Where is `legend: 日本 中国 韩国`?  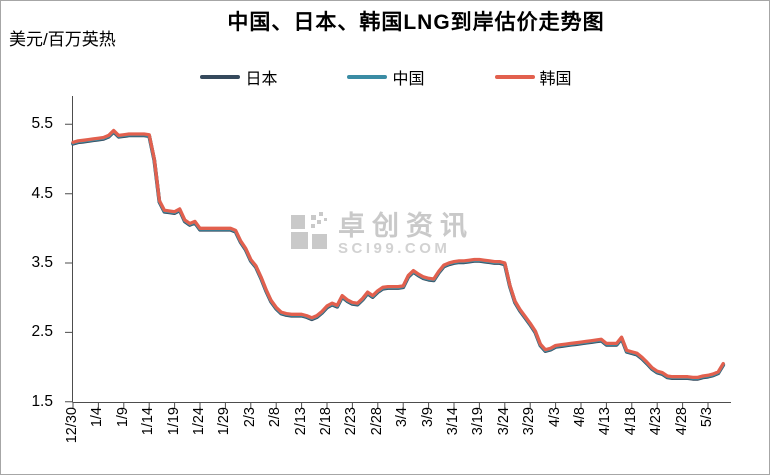
legend: 日本 中国 韩国 is located at coordinates (385, 77).